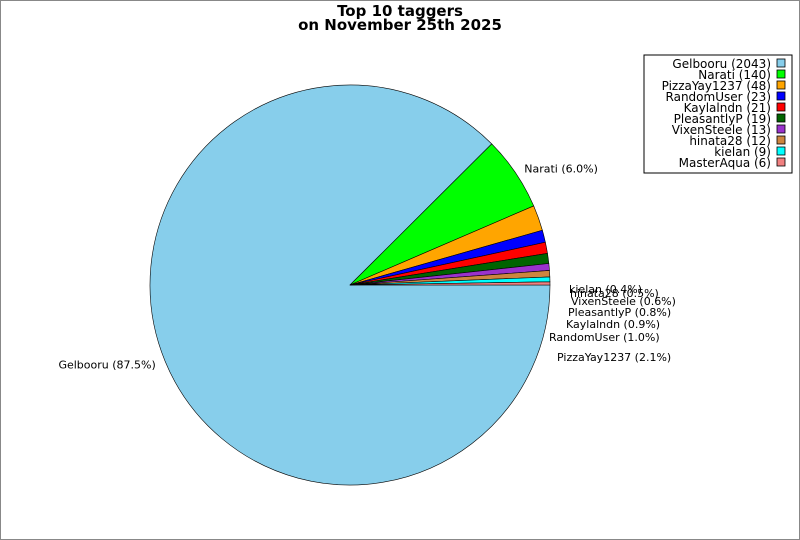  Describe the element at coordinates (781, 85) in the screenshot. I see `legend-swatch-pizzayay1237` at that location.